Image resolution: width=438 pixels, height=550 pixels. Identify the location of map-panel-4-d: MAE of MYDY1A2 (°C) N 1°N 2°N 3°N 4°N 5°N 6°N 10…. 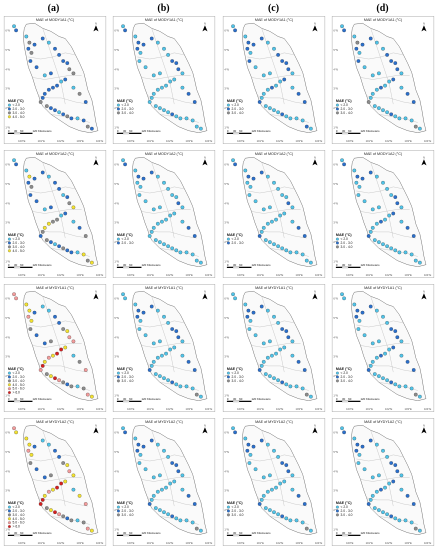
(383, 482).